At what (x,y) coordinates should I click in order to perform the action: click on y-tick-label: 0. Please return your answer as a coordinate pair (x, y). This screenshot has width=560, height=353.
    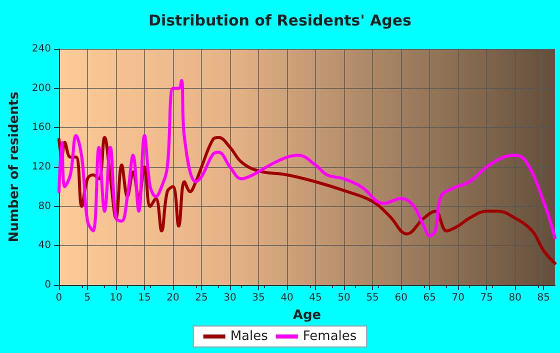
    Looking at the image, I should click on (47, 285).